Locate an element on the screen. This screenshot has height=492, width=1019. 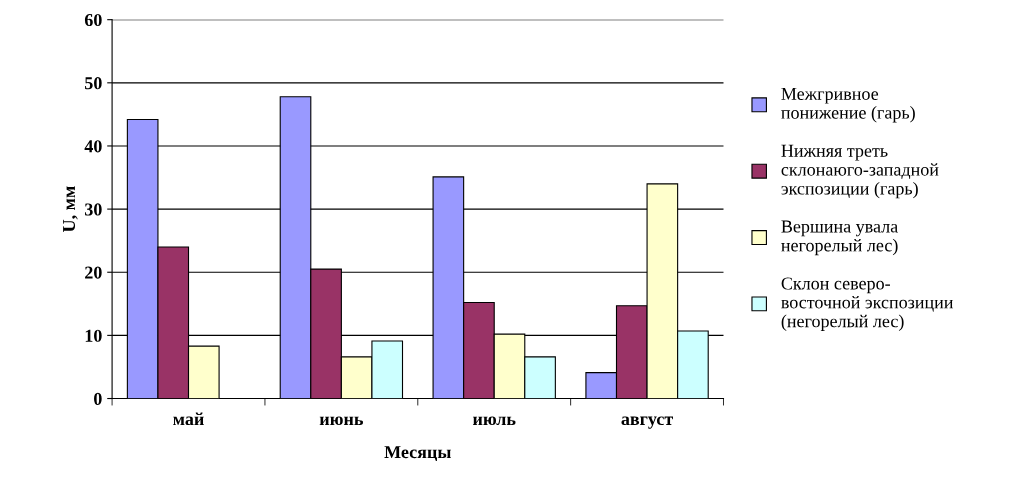
y-tick-label: 50 is located at coordinates (93, 83).